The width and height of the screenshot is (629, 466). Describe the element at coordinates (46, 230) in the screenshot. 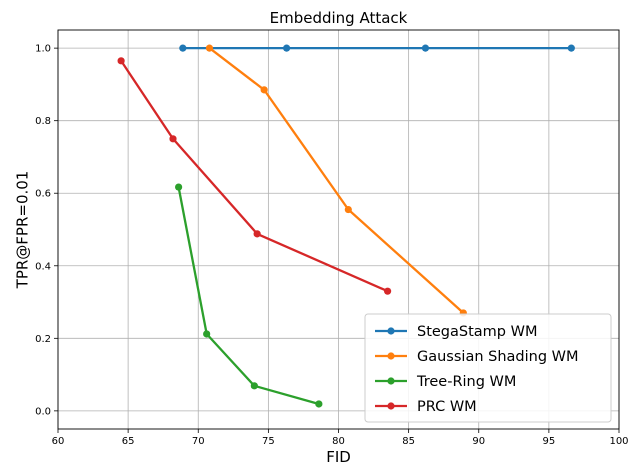

I see `y-axis: 0.0 0.2 0.4 0.6 0.8 1.0` at that location.